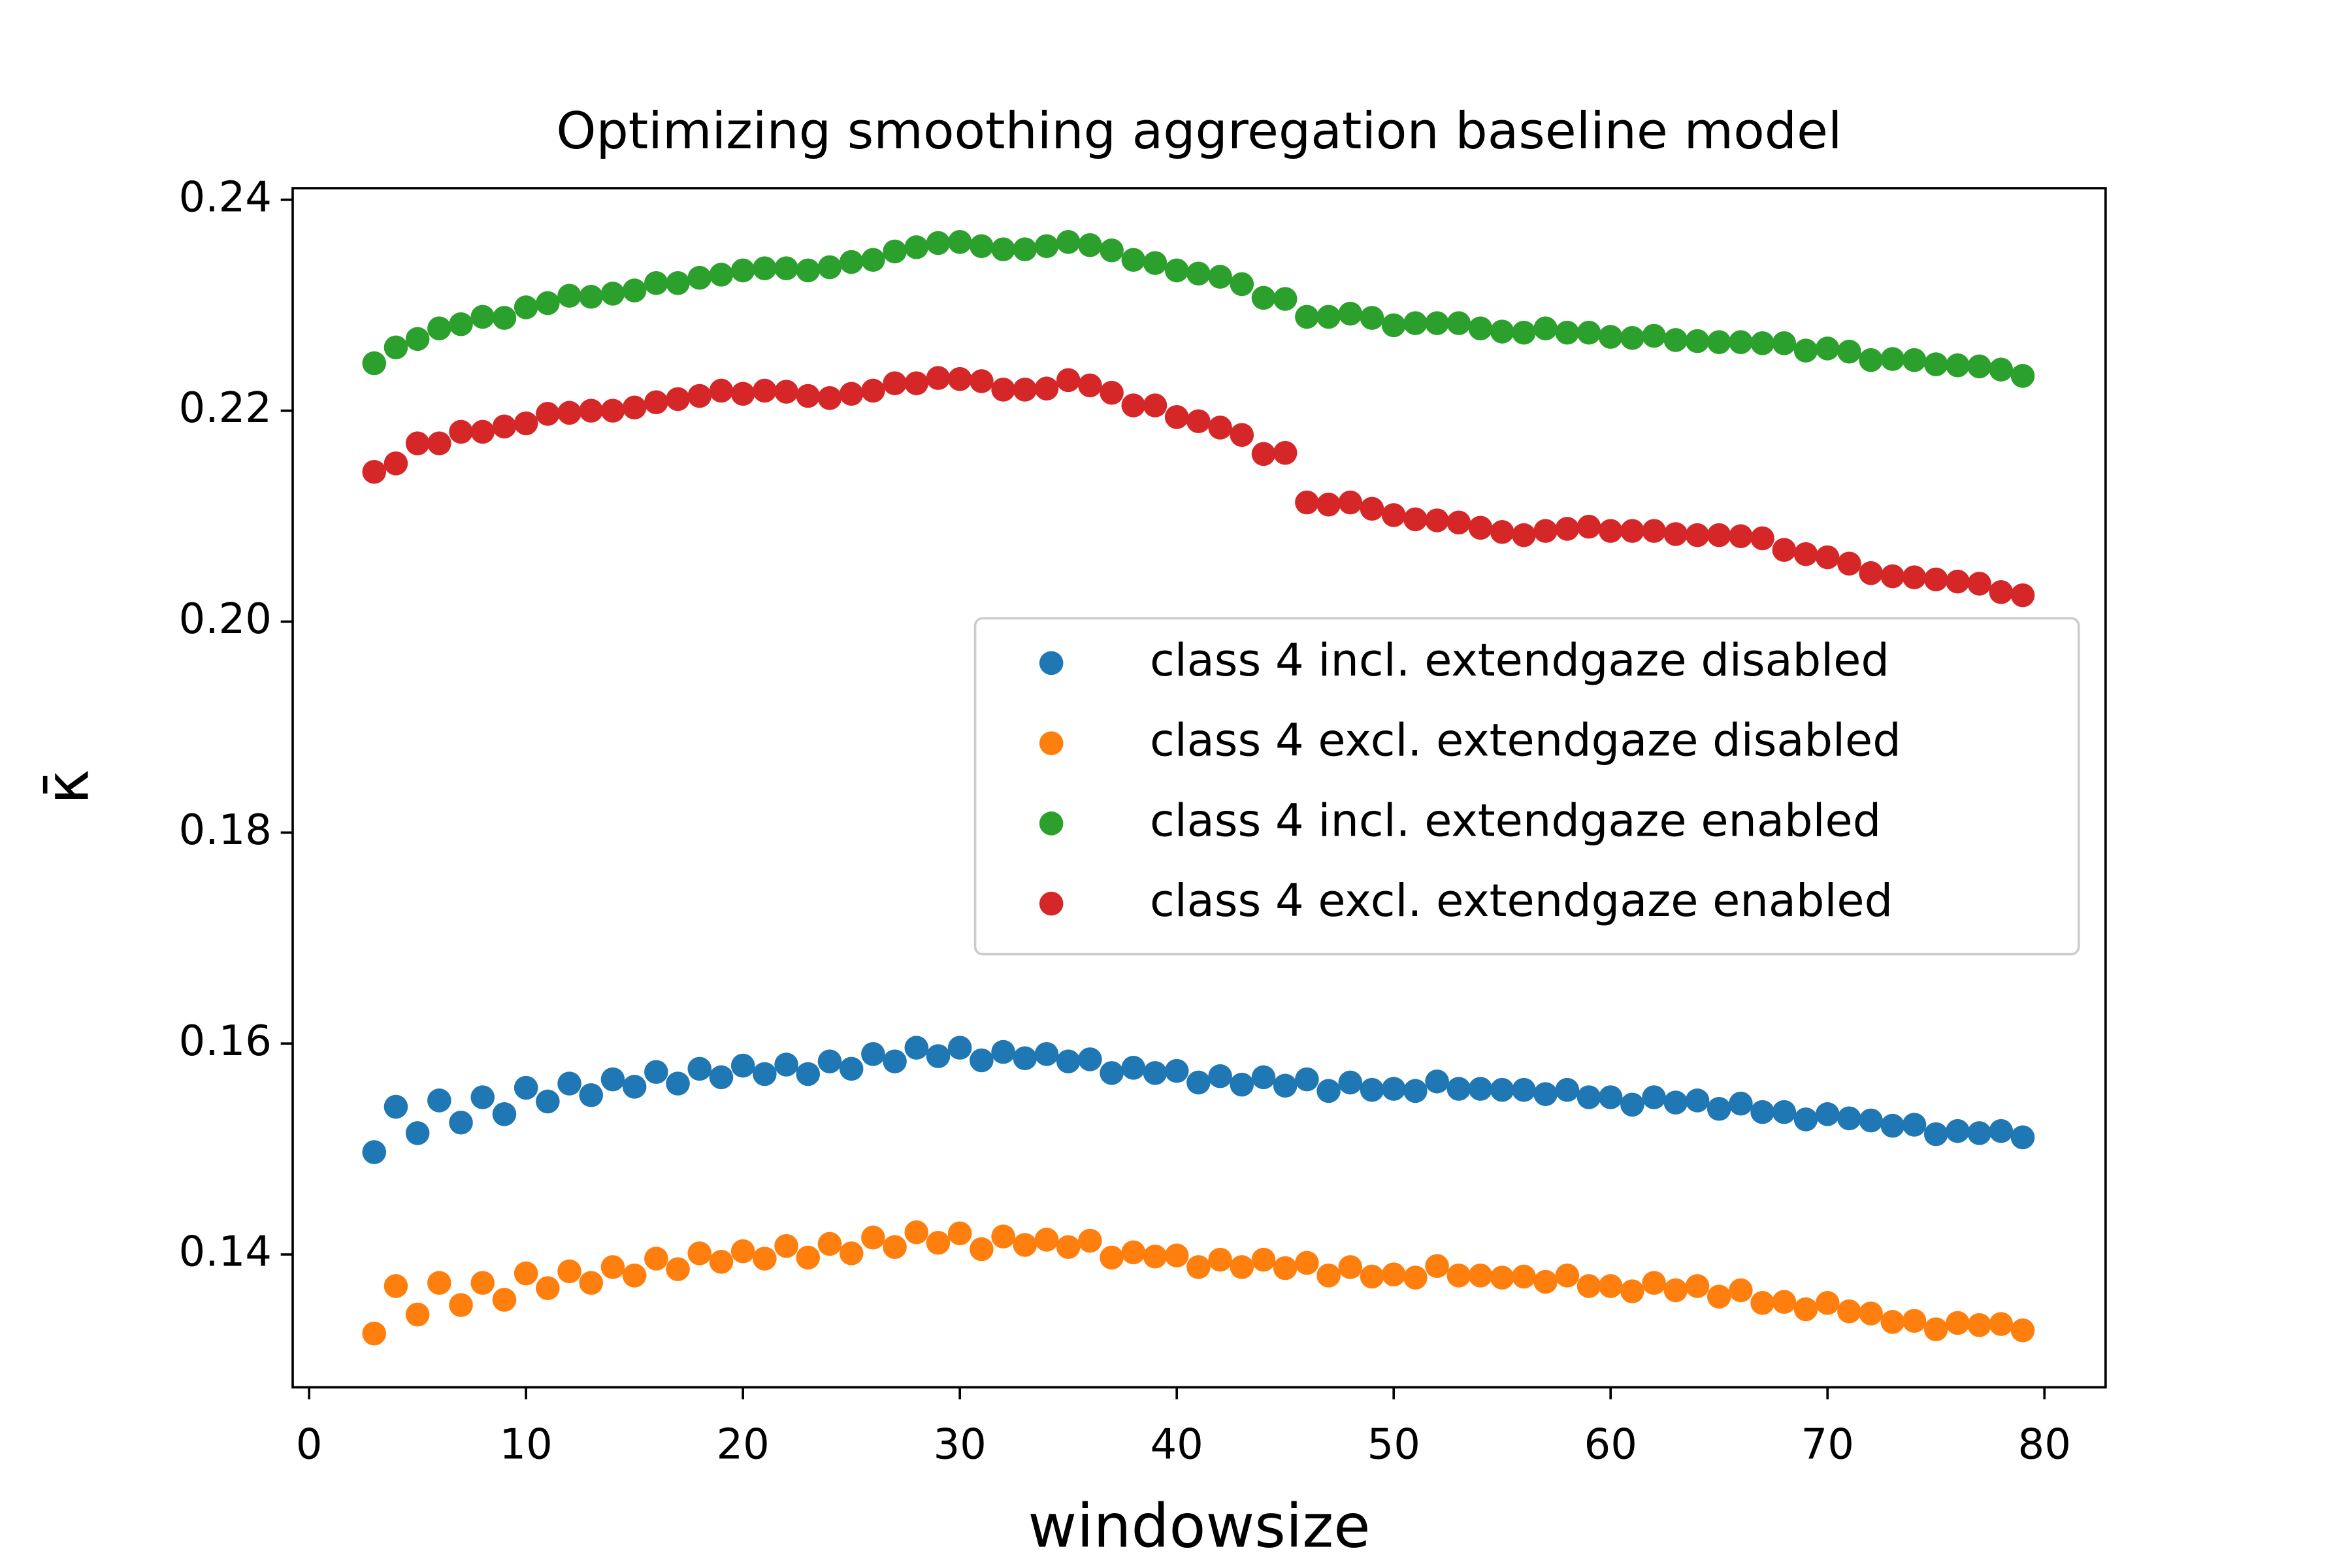  Describe the element at coordinates (225, 408) in the screenshot. I see `y-tick-label: 0.22` at that location.